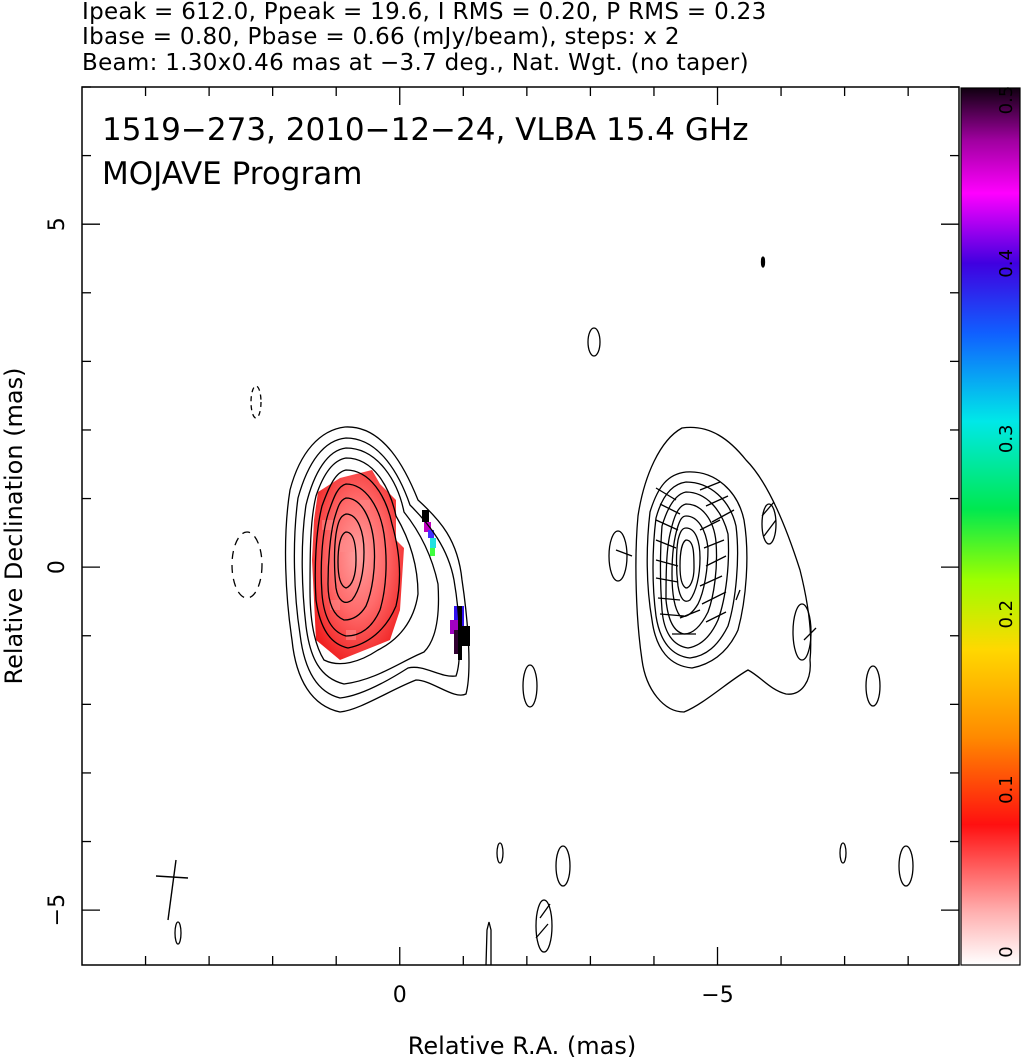  I want to click on polarization-vectors, so click(676, 710).